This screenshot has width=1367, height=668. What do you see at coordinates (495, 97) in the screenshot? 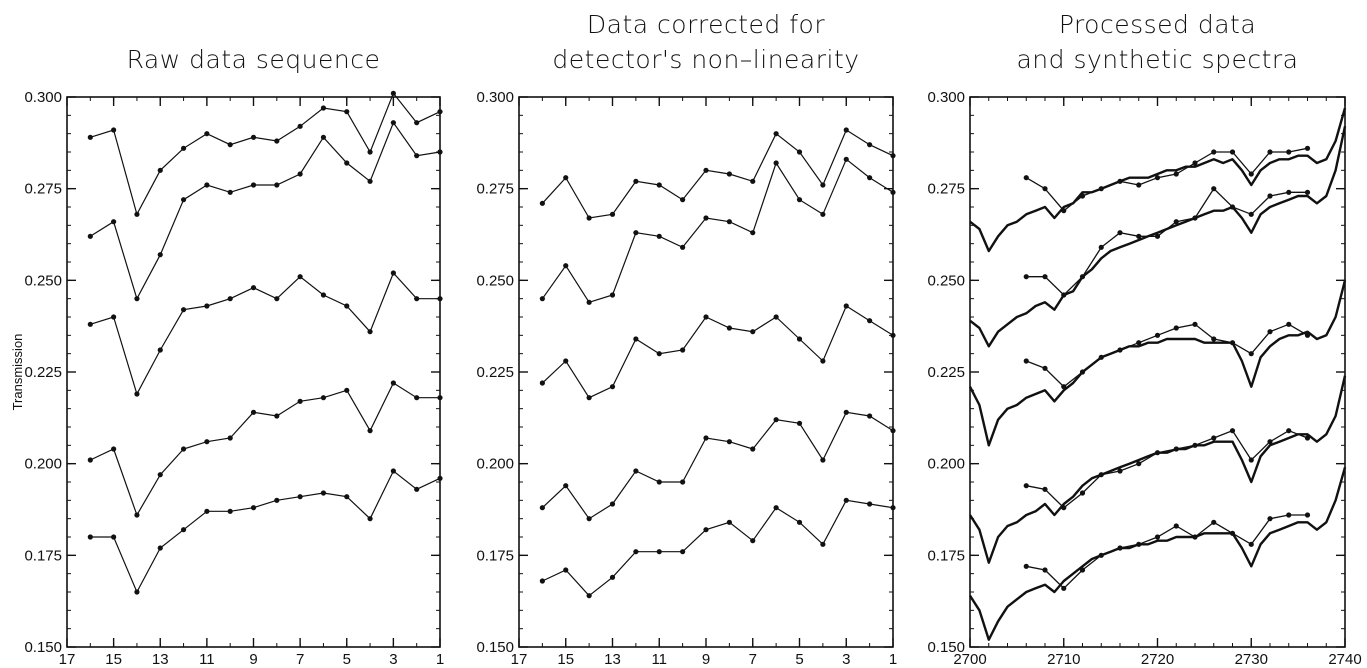
I see `y-tick-label: 0.300` at bounding box center [495, 97].